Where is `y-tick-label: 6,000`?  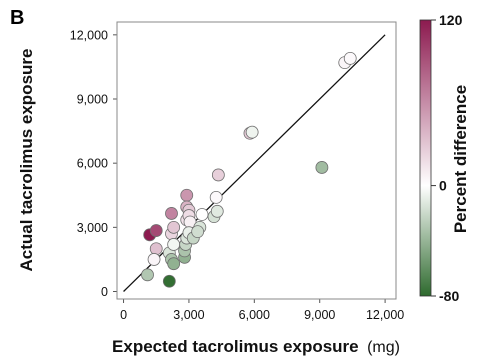 y-tick-label: 6,000 is located at coordinates (92, 164).